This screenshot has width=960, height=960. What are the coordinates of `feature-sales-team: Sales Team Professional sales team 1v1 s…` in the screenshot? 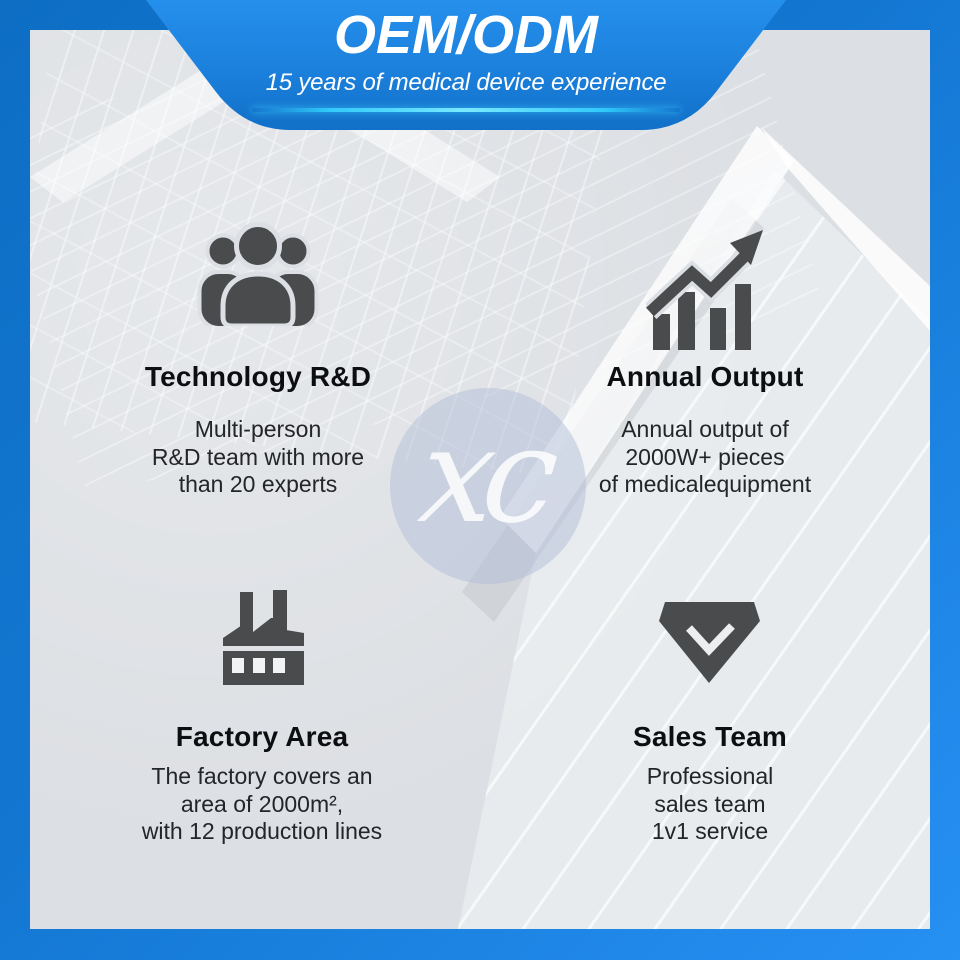 It's located at (710, 712).